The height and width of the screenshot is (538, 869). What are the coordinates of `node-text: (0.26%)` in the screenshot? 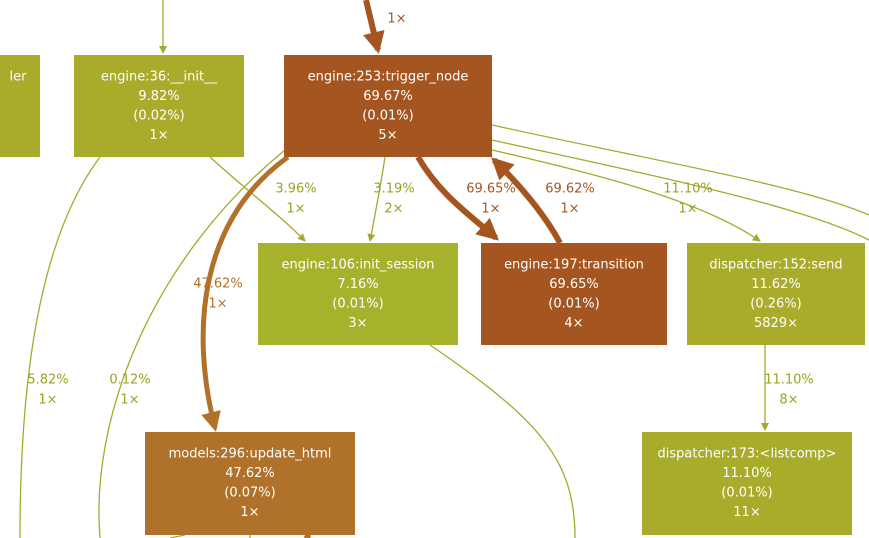 It's located at (775, 304).